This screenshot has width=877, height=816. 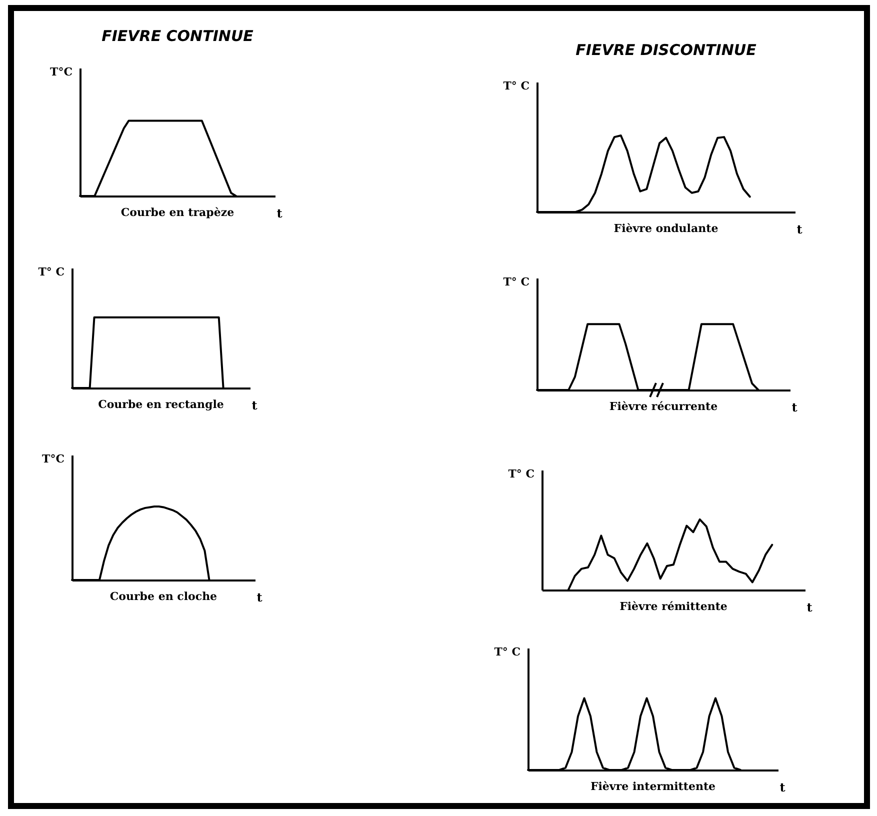 I want to click on text: Courbe en rectangle, so click(x=161, y=404).